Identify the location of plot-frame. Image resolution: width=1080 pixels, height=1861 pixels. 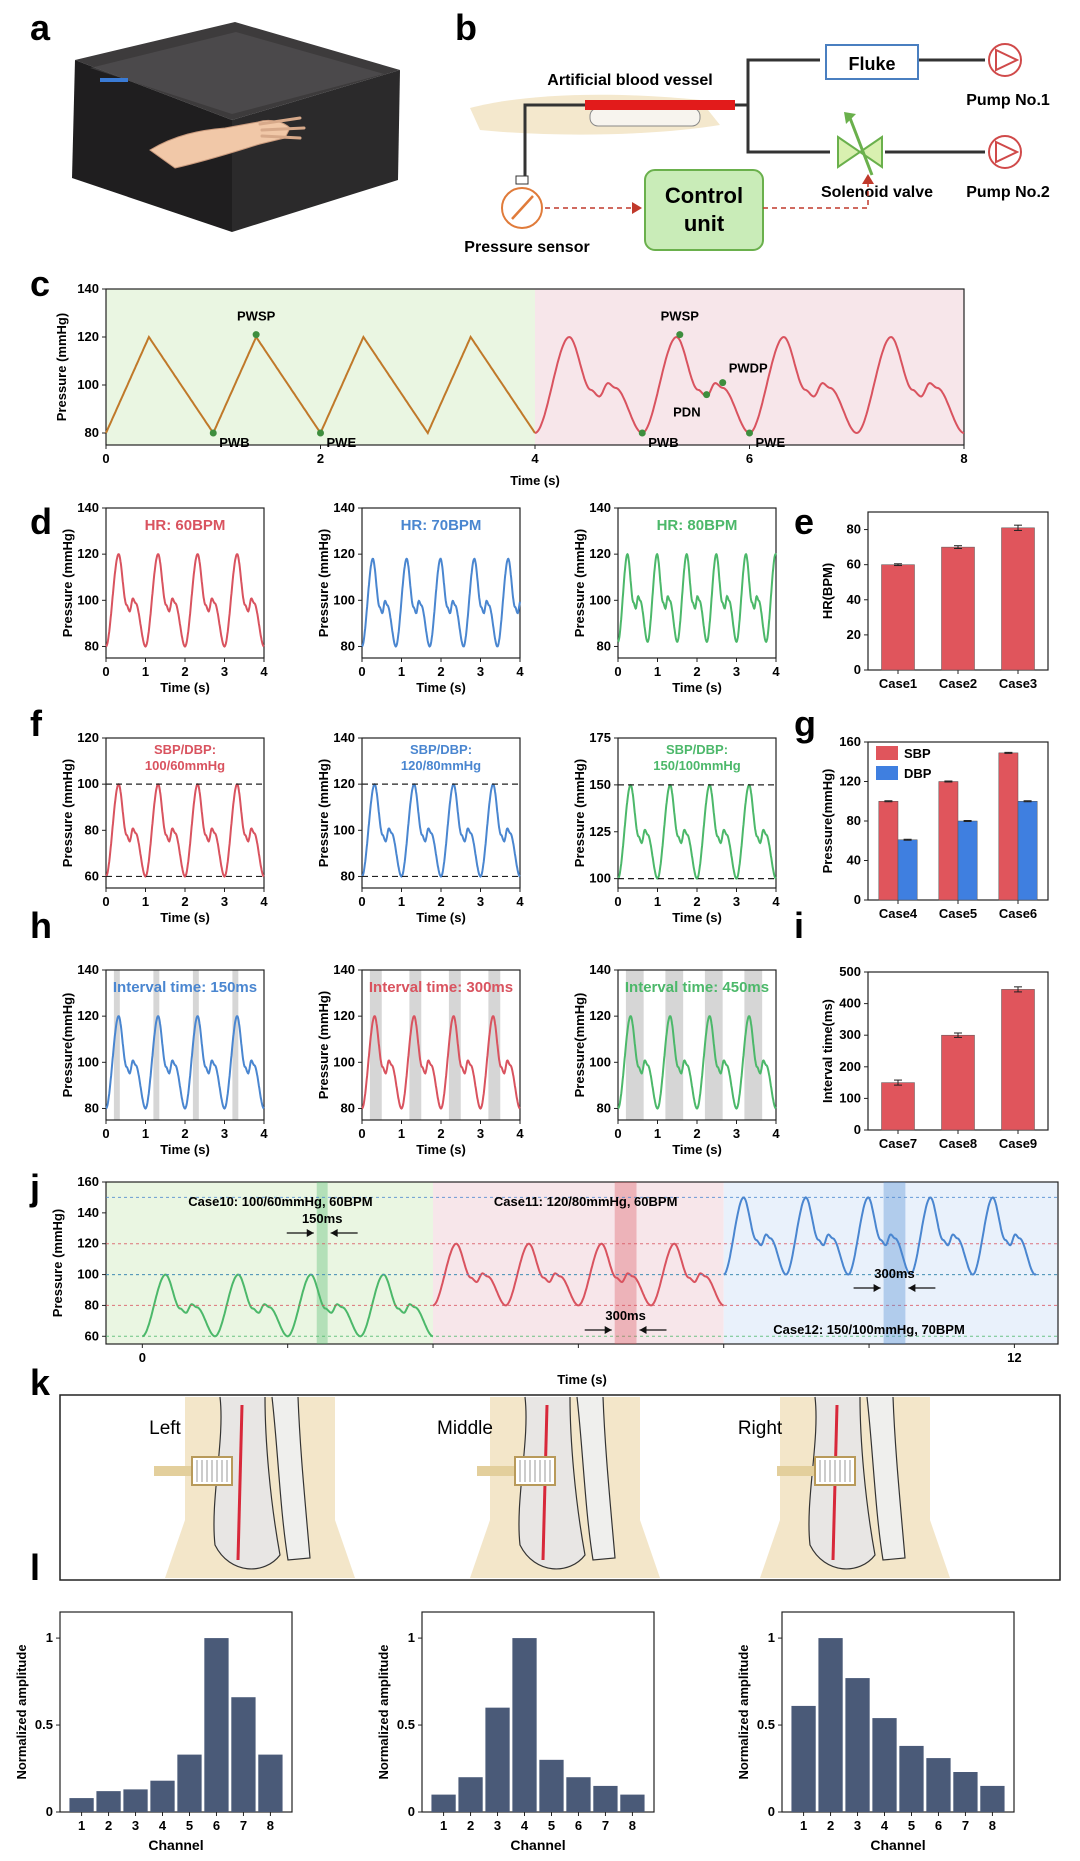
(898, 1712).